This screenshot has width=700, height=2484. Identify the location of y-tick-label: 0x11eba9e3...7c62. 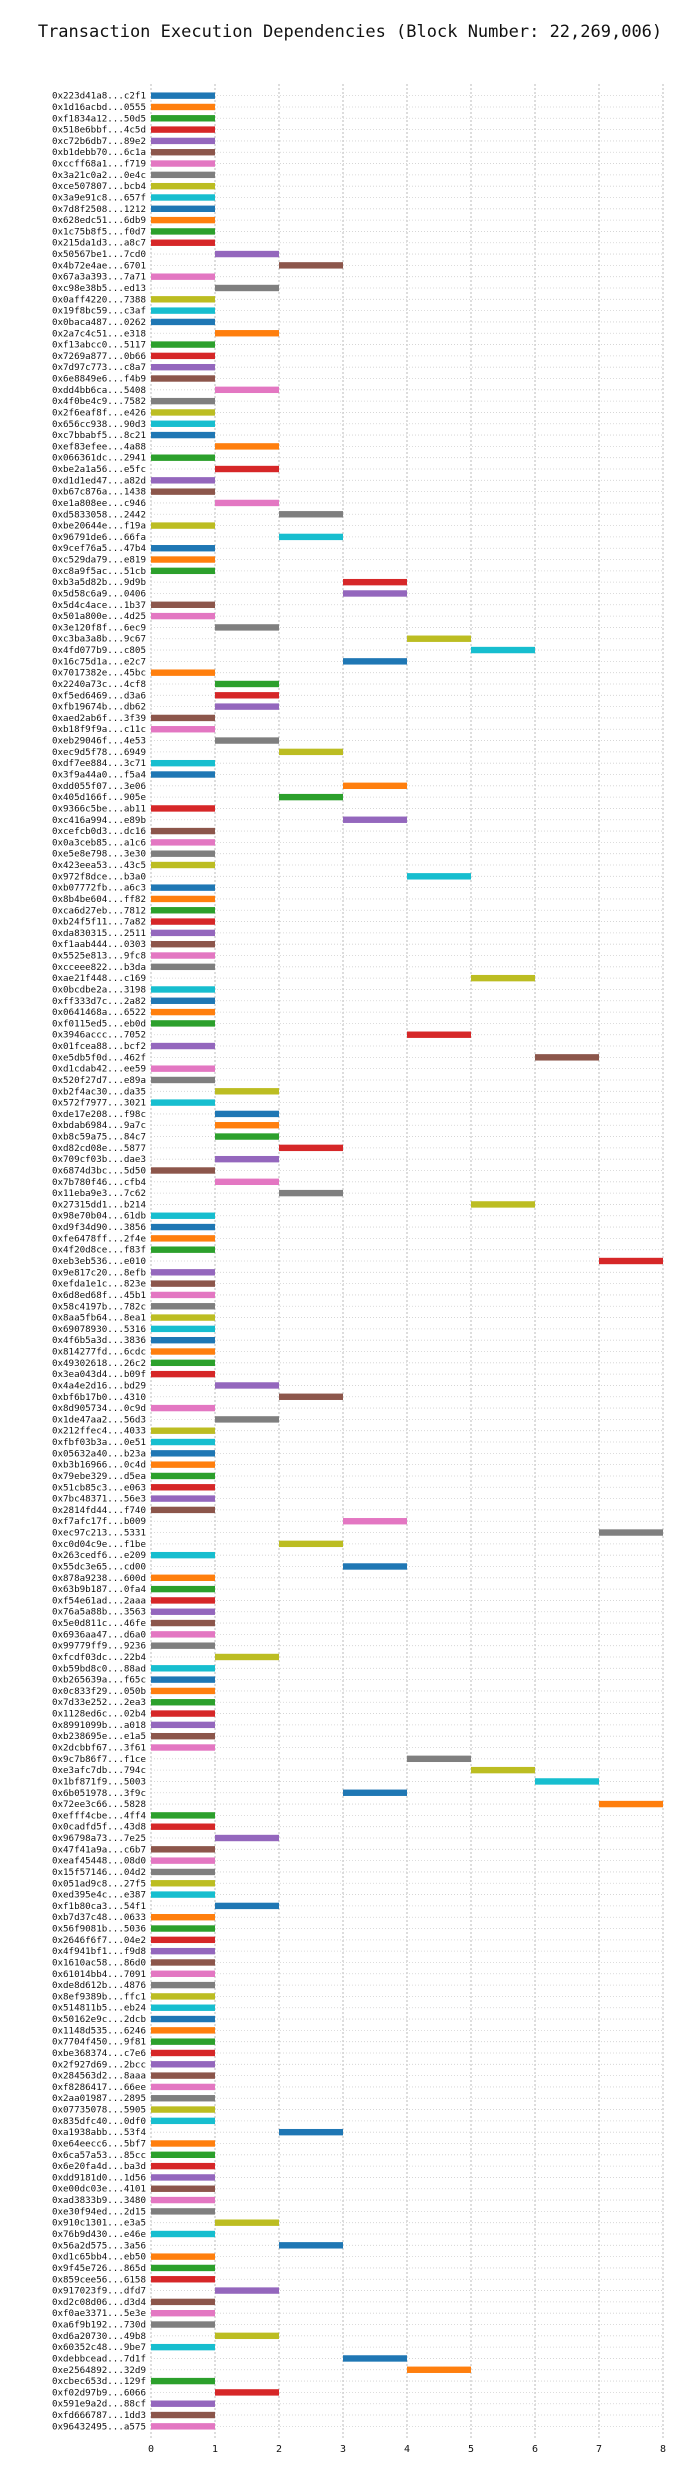
(99, 1193).